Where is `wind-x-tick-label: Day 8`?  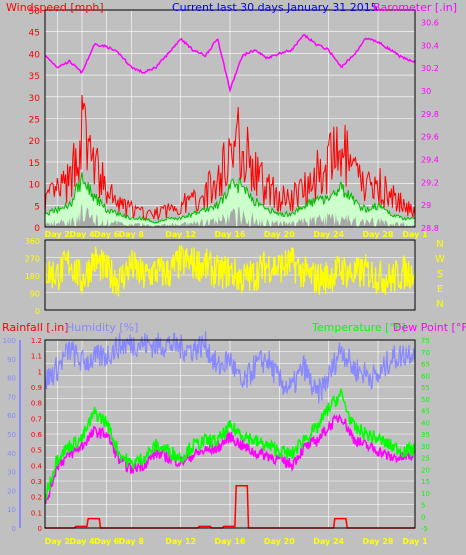 wind-x-tick-label: Day 8 is located at coordinates (132, 234).